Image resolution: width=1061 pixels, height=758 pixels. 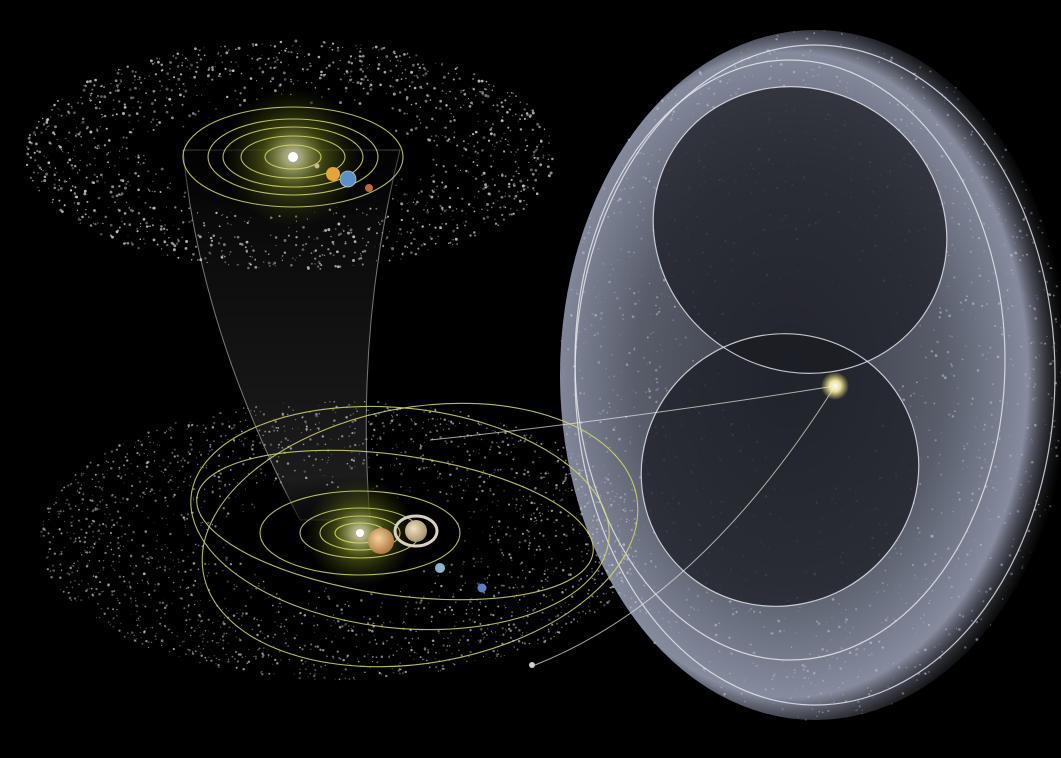 What do you see at coordinates (800, 230) in the screenshot?
I see `oort-cloud-cutaway-upper` at bounding box center [800, 230].